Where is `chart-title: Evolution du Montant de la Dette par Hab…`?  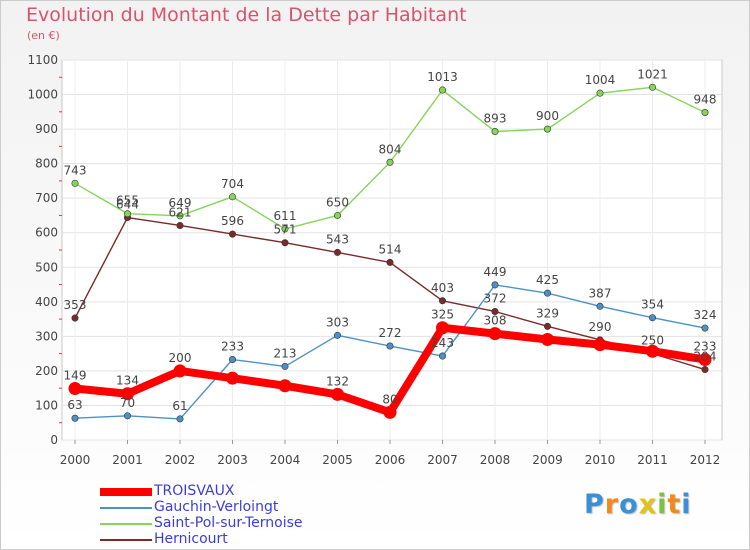 chart-title: Evolution du Montant de la Dette par Hab… is located at coordinates (246, 15).